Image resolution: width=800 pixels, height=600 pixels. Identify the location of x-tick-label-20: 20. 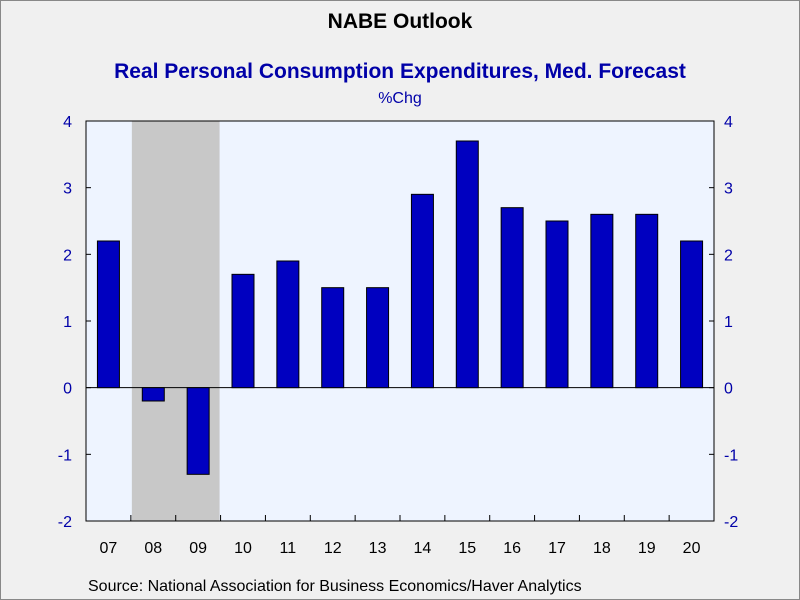
(692, 548).